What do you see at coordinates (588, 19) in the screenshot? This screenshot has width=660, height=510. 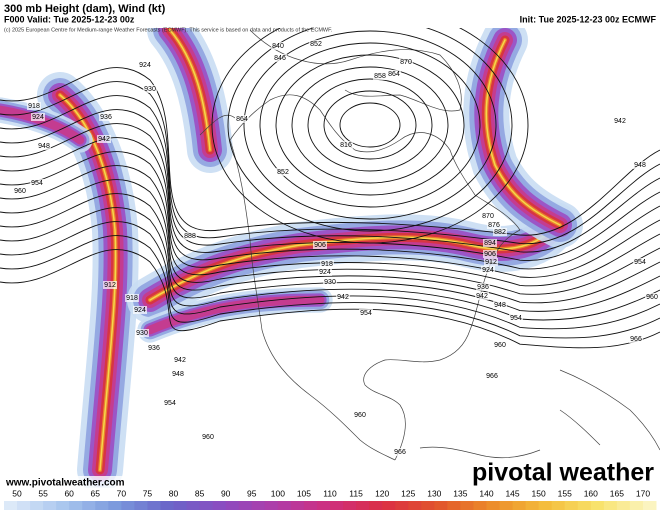 I see `init-time: Init: Tue 2025-12-23 00z ECMWF` at bounding box center [588, 19].